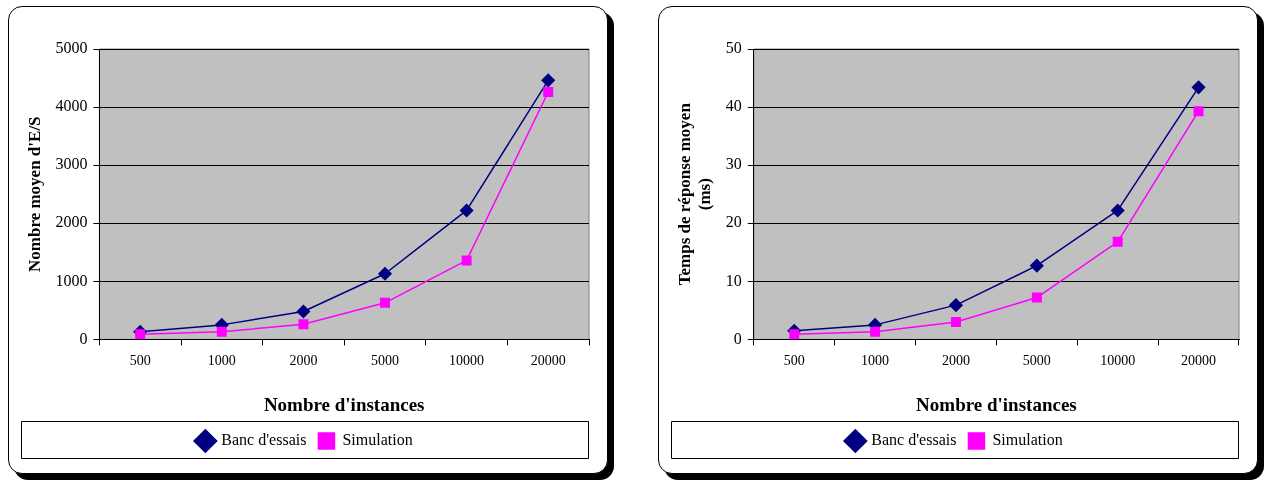 The width and height of the screenshot is (1281, 486). What do you see at coordinates (733, 106) in the screenshot?
I see `y-tick-label: 40` at bounding box center [733, 106].